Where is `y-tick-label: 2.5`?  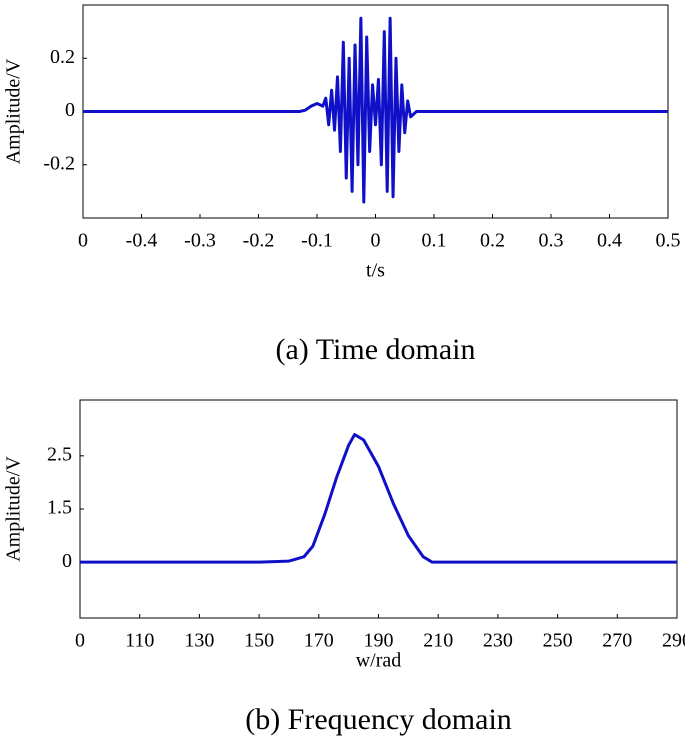
y-tick-label: 2.5 is located at coordinates (59, 454).